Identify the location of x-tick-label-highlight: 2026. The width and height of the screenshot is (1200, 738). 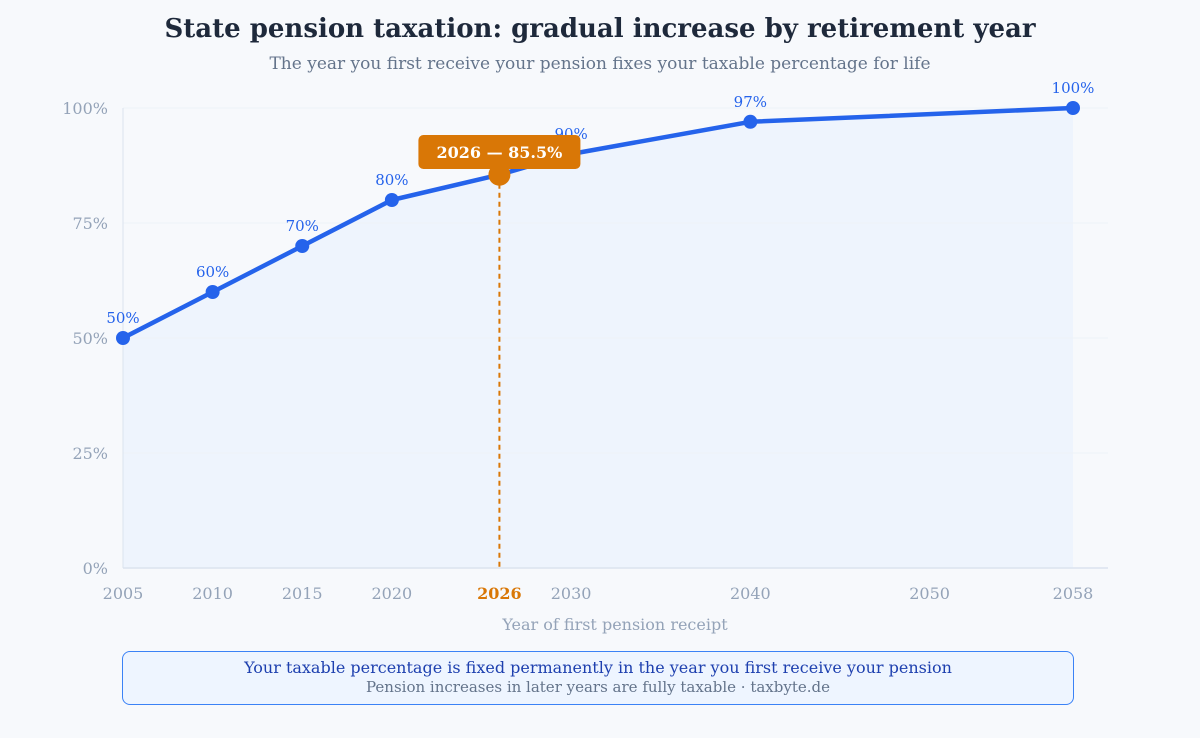
(499, 593).